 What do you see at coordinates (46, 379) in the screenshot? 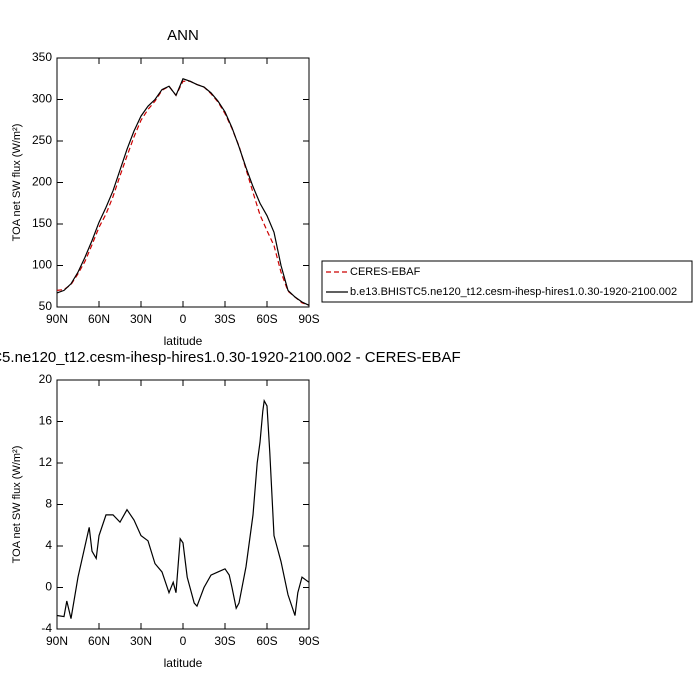
I see `y-tick-label: 20` at bounding box center [46, 379].